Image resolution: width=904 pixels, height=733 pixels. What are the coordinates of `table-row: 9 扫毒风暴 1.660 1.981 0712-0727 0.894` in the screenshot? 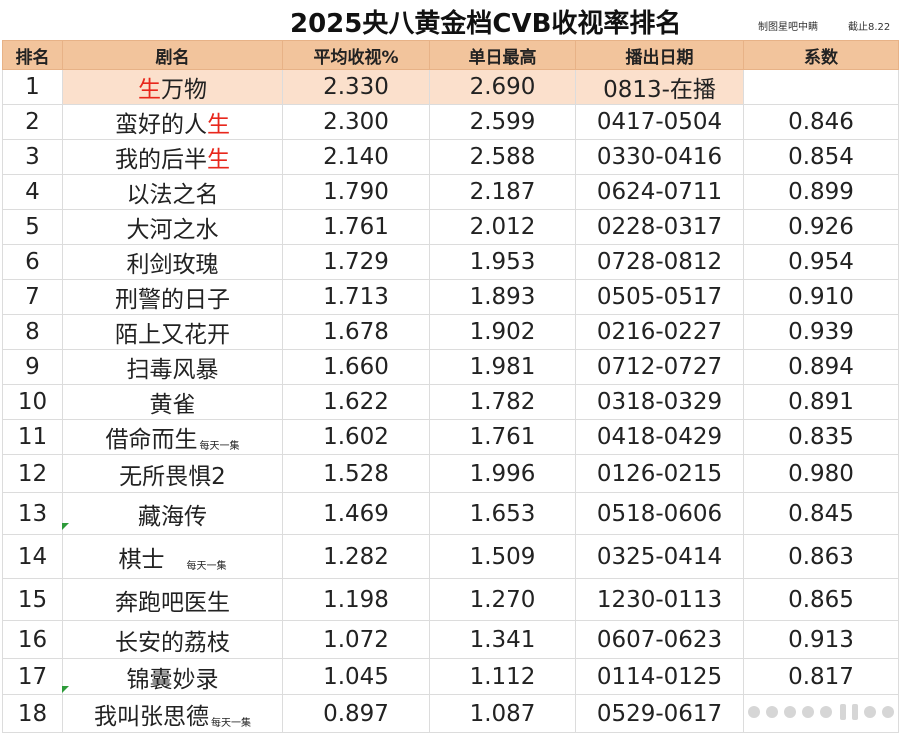 It's located at (450, 367).